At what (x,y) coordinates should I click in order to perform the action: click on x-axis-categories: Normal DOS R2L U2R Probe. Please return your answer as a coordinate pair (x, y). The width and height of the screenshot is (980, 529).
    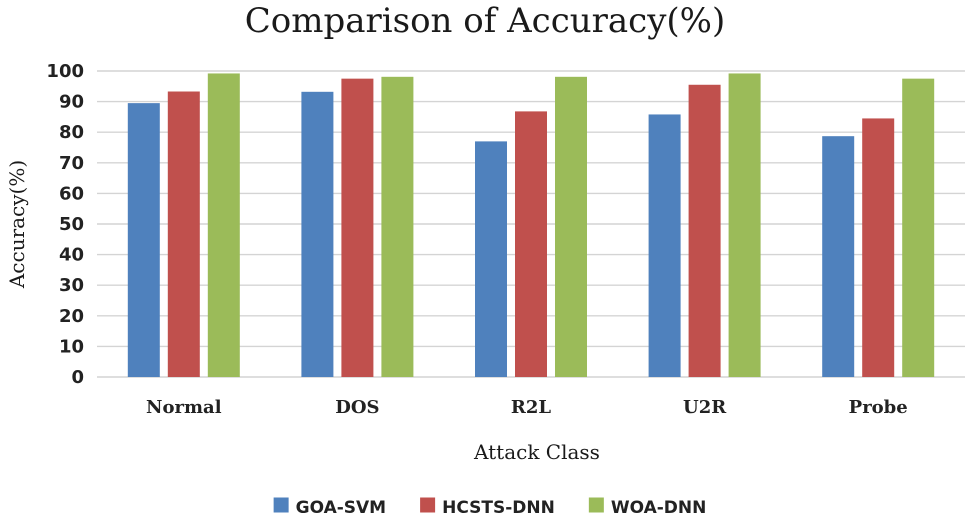
    Looking at the image, I should click on (527, 407).